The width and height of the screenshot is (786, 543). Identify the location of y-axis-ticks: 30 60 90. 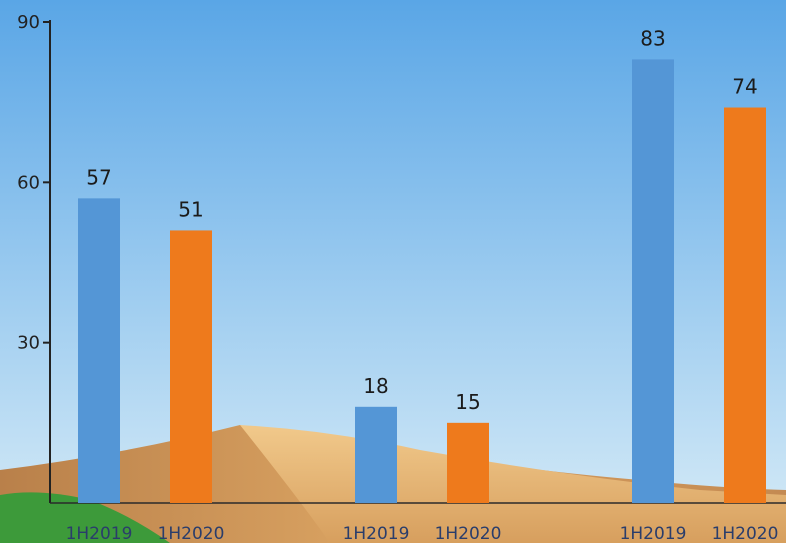
(33, 183).